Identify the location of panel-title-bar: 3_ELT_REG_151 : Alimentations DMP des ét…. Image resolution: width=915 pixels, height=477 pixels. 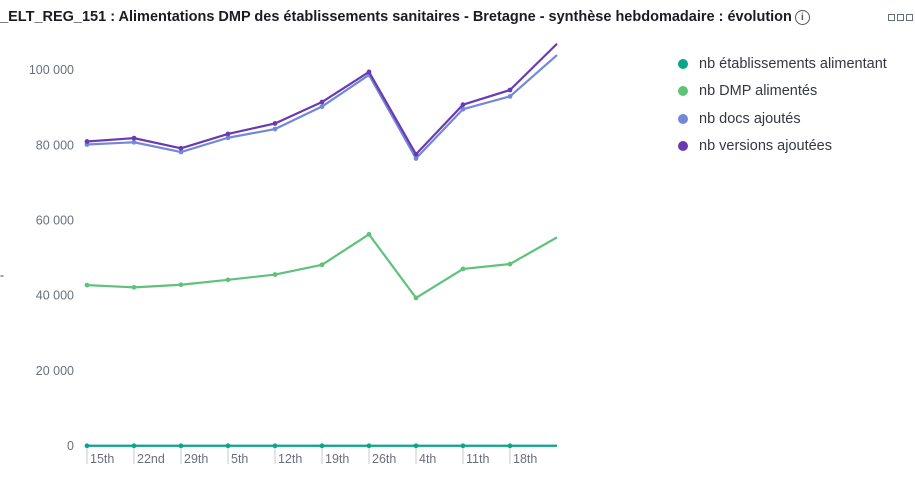
(405, 17).